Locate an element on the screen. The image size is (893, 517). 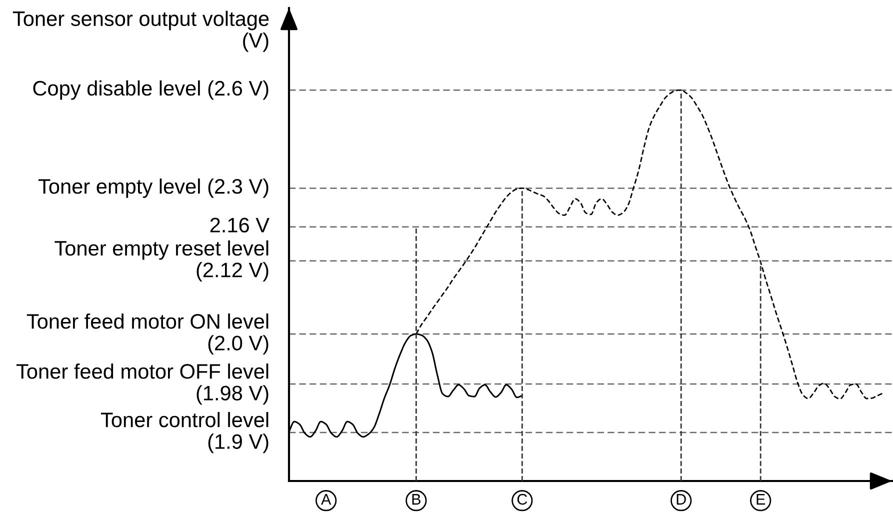
x-tick-label: E is located at coordinates (761, 499).